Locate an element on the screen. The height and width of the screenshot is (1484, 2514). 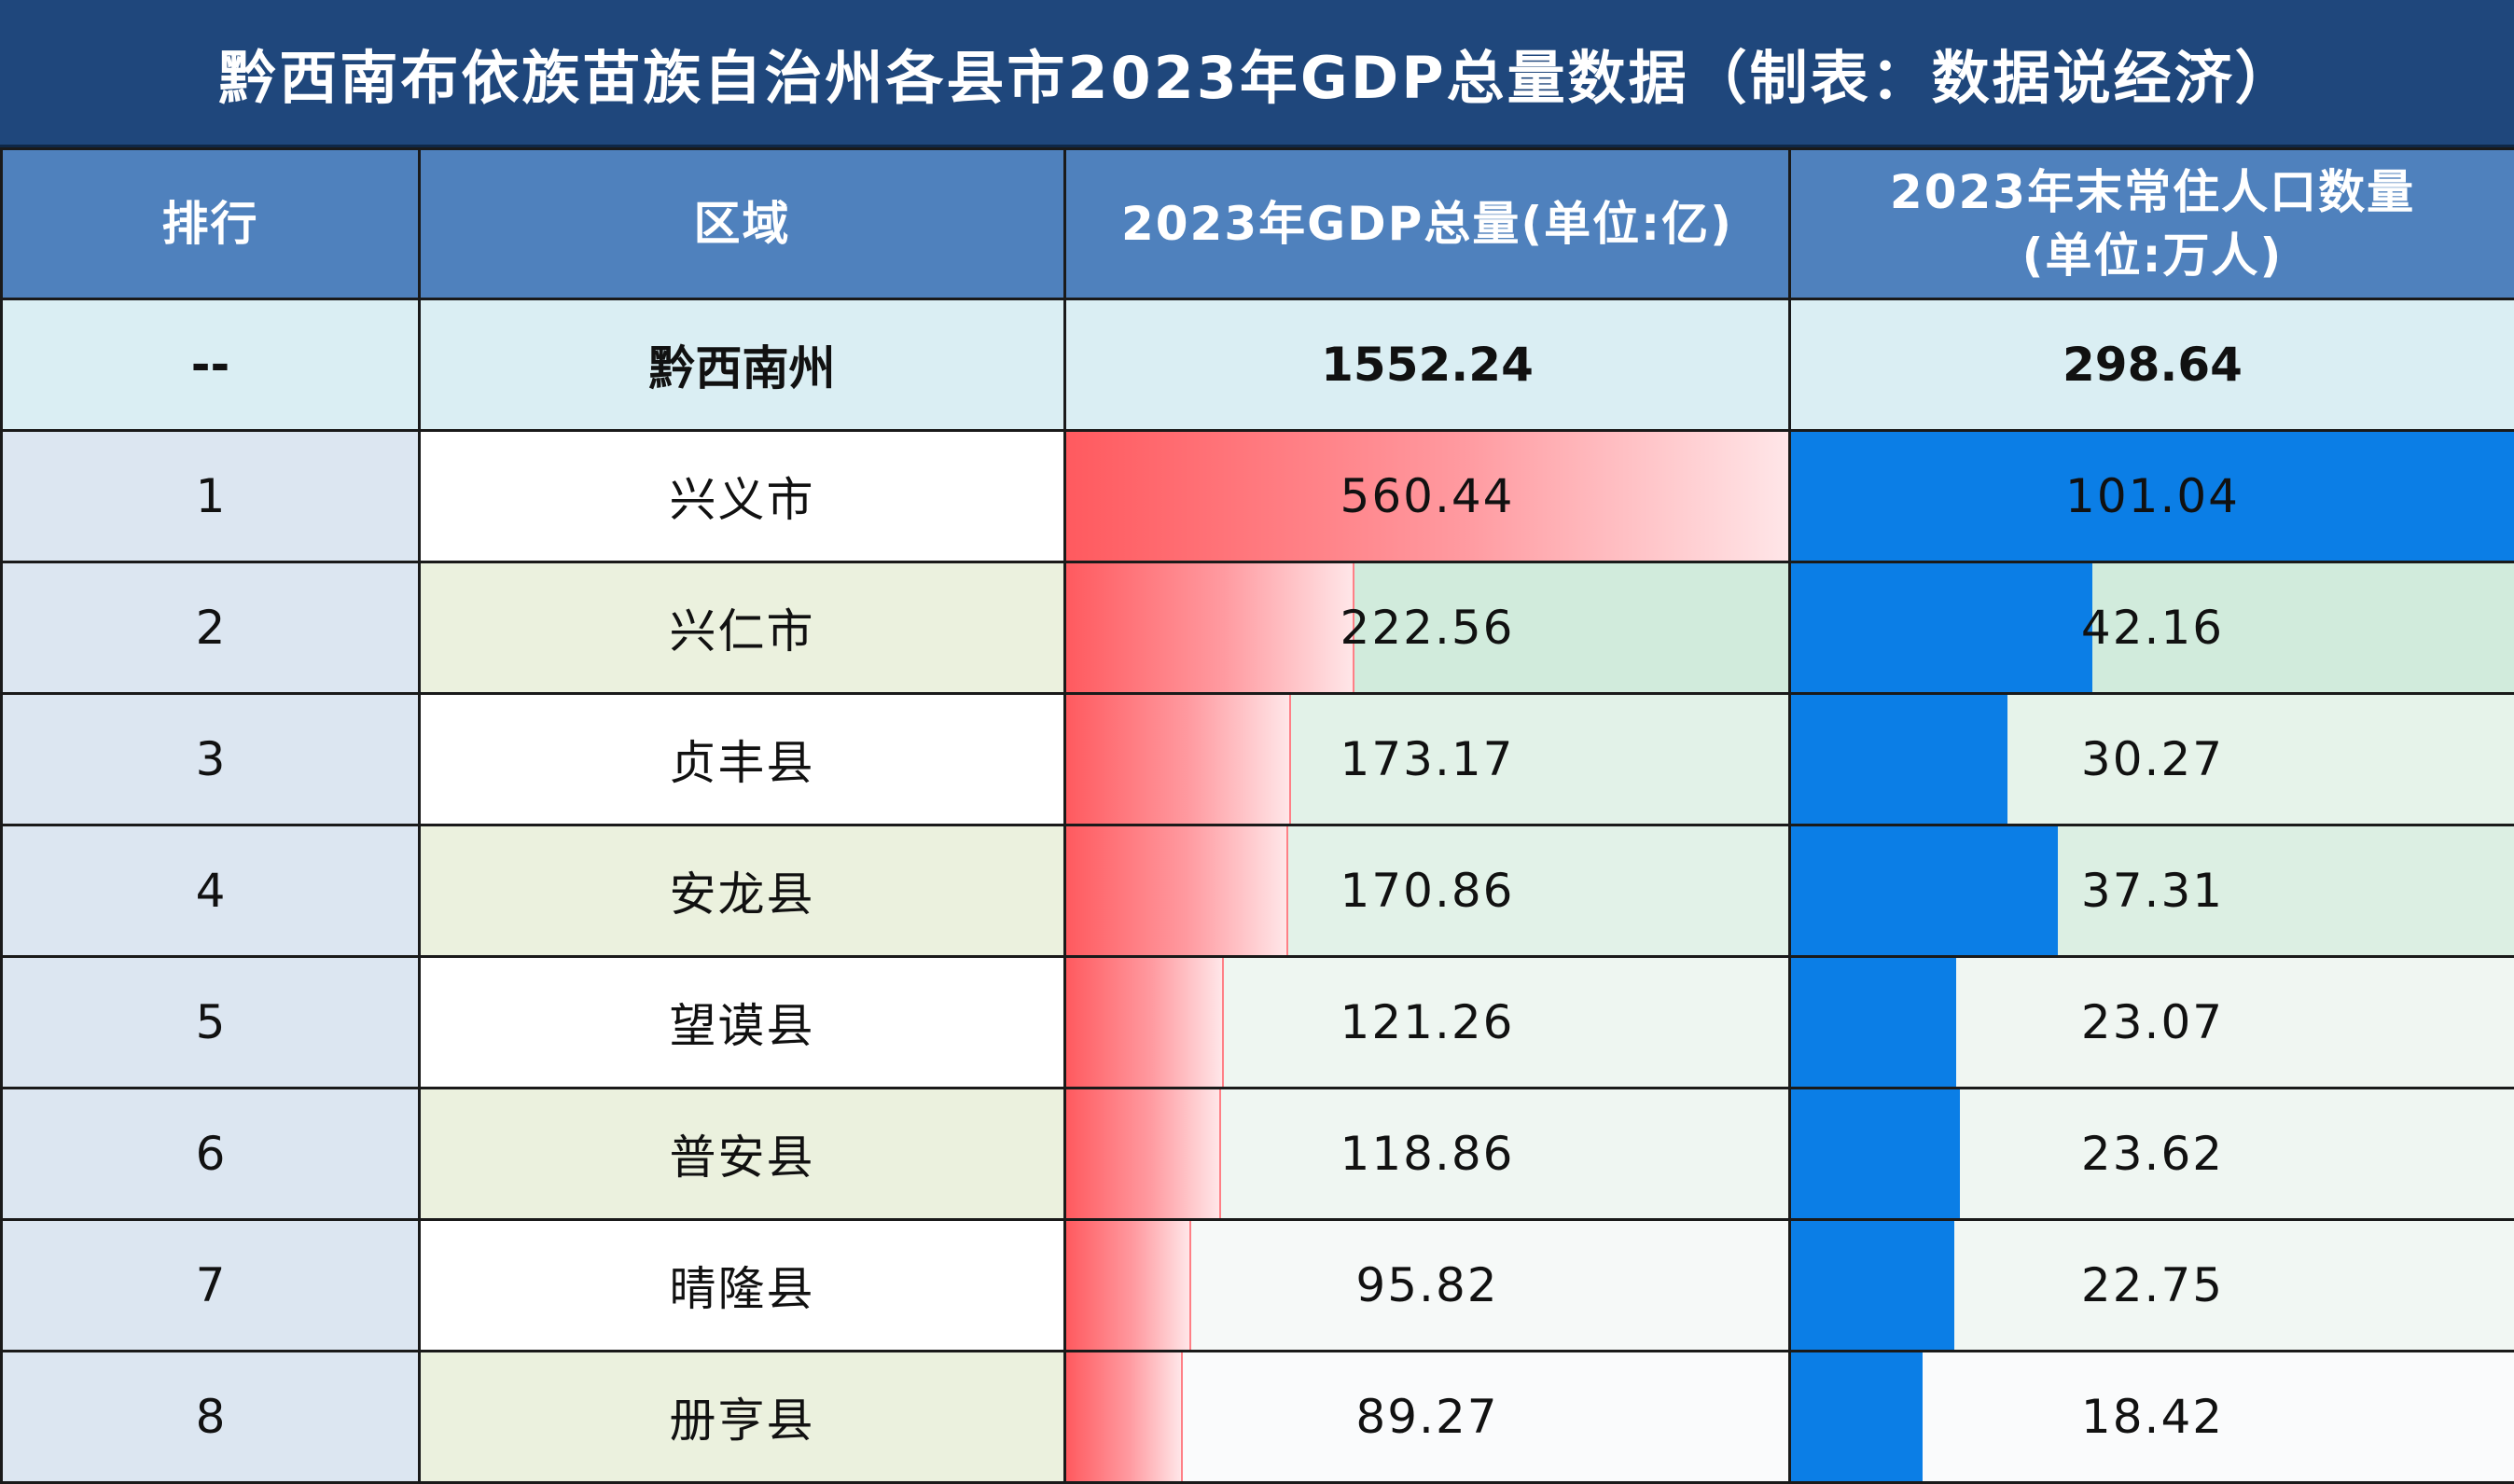
gdp-cell: 89.27 is located at coordinates (1427, 1417).